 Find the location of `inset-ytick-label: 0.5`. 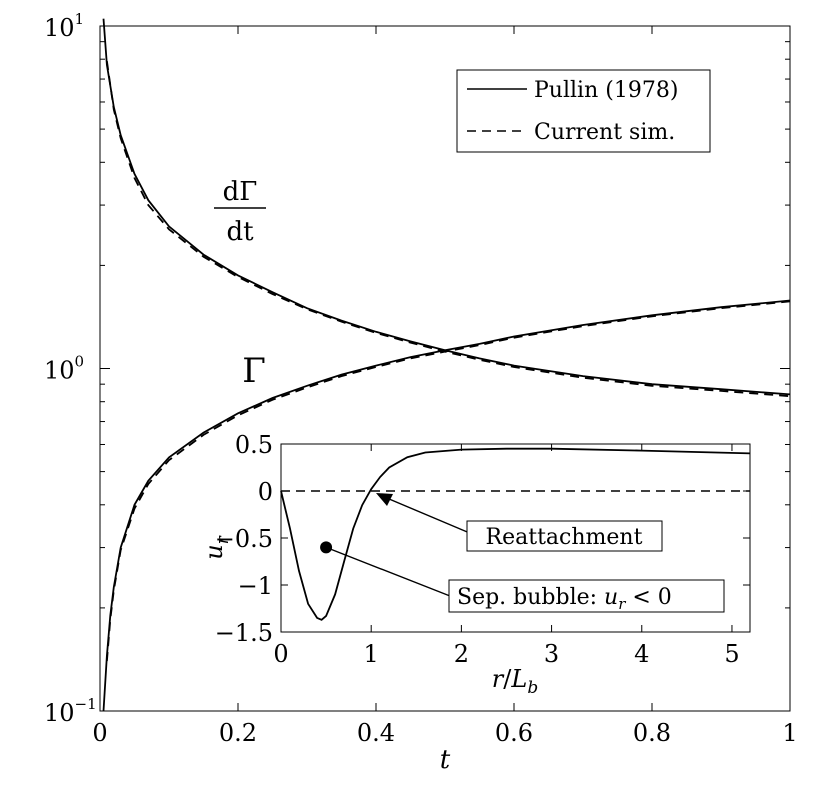

inset-ytick-label: 0.5 is located at coordinates (254, 445).